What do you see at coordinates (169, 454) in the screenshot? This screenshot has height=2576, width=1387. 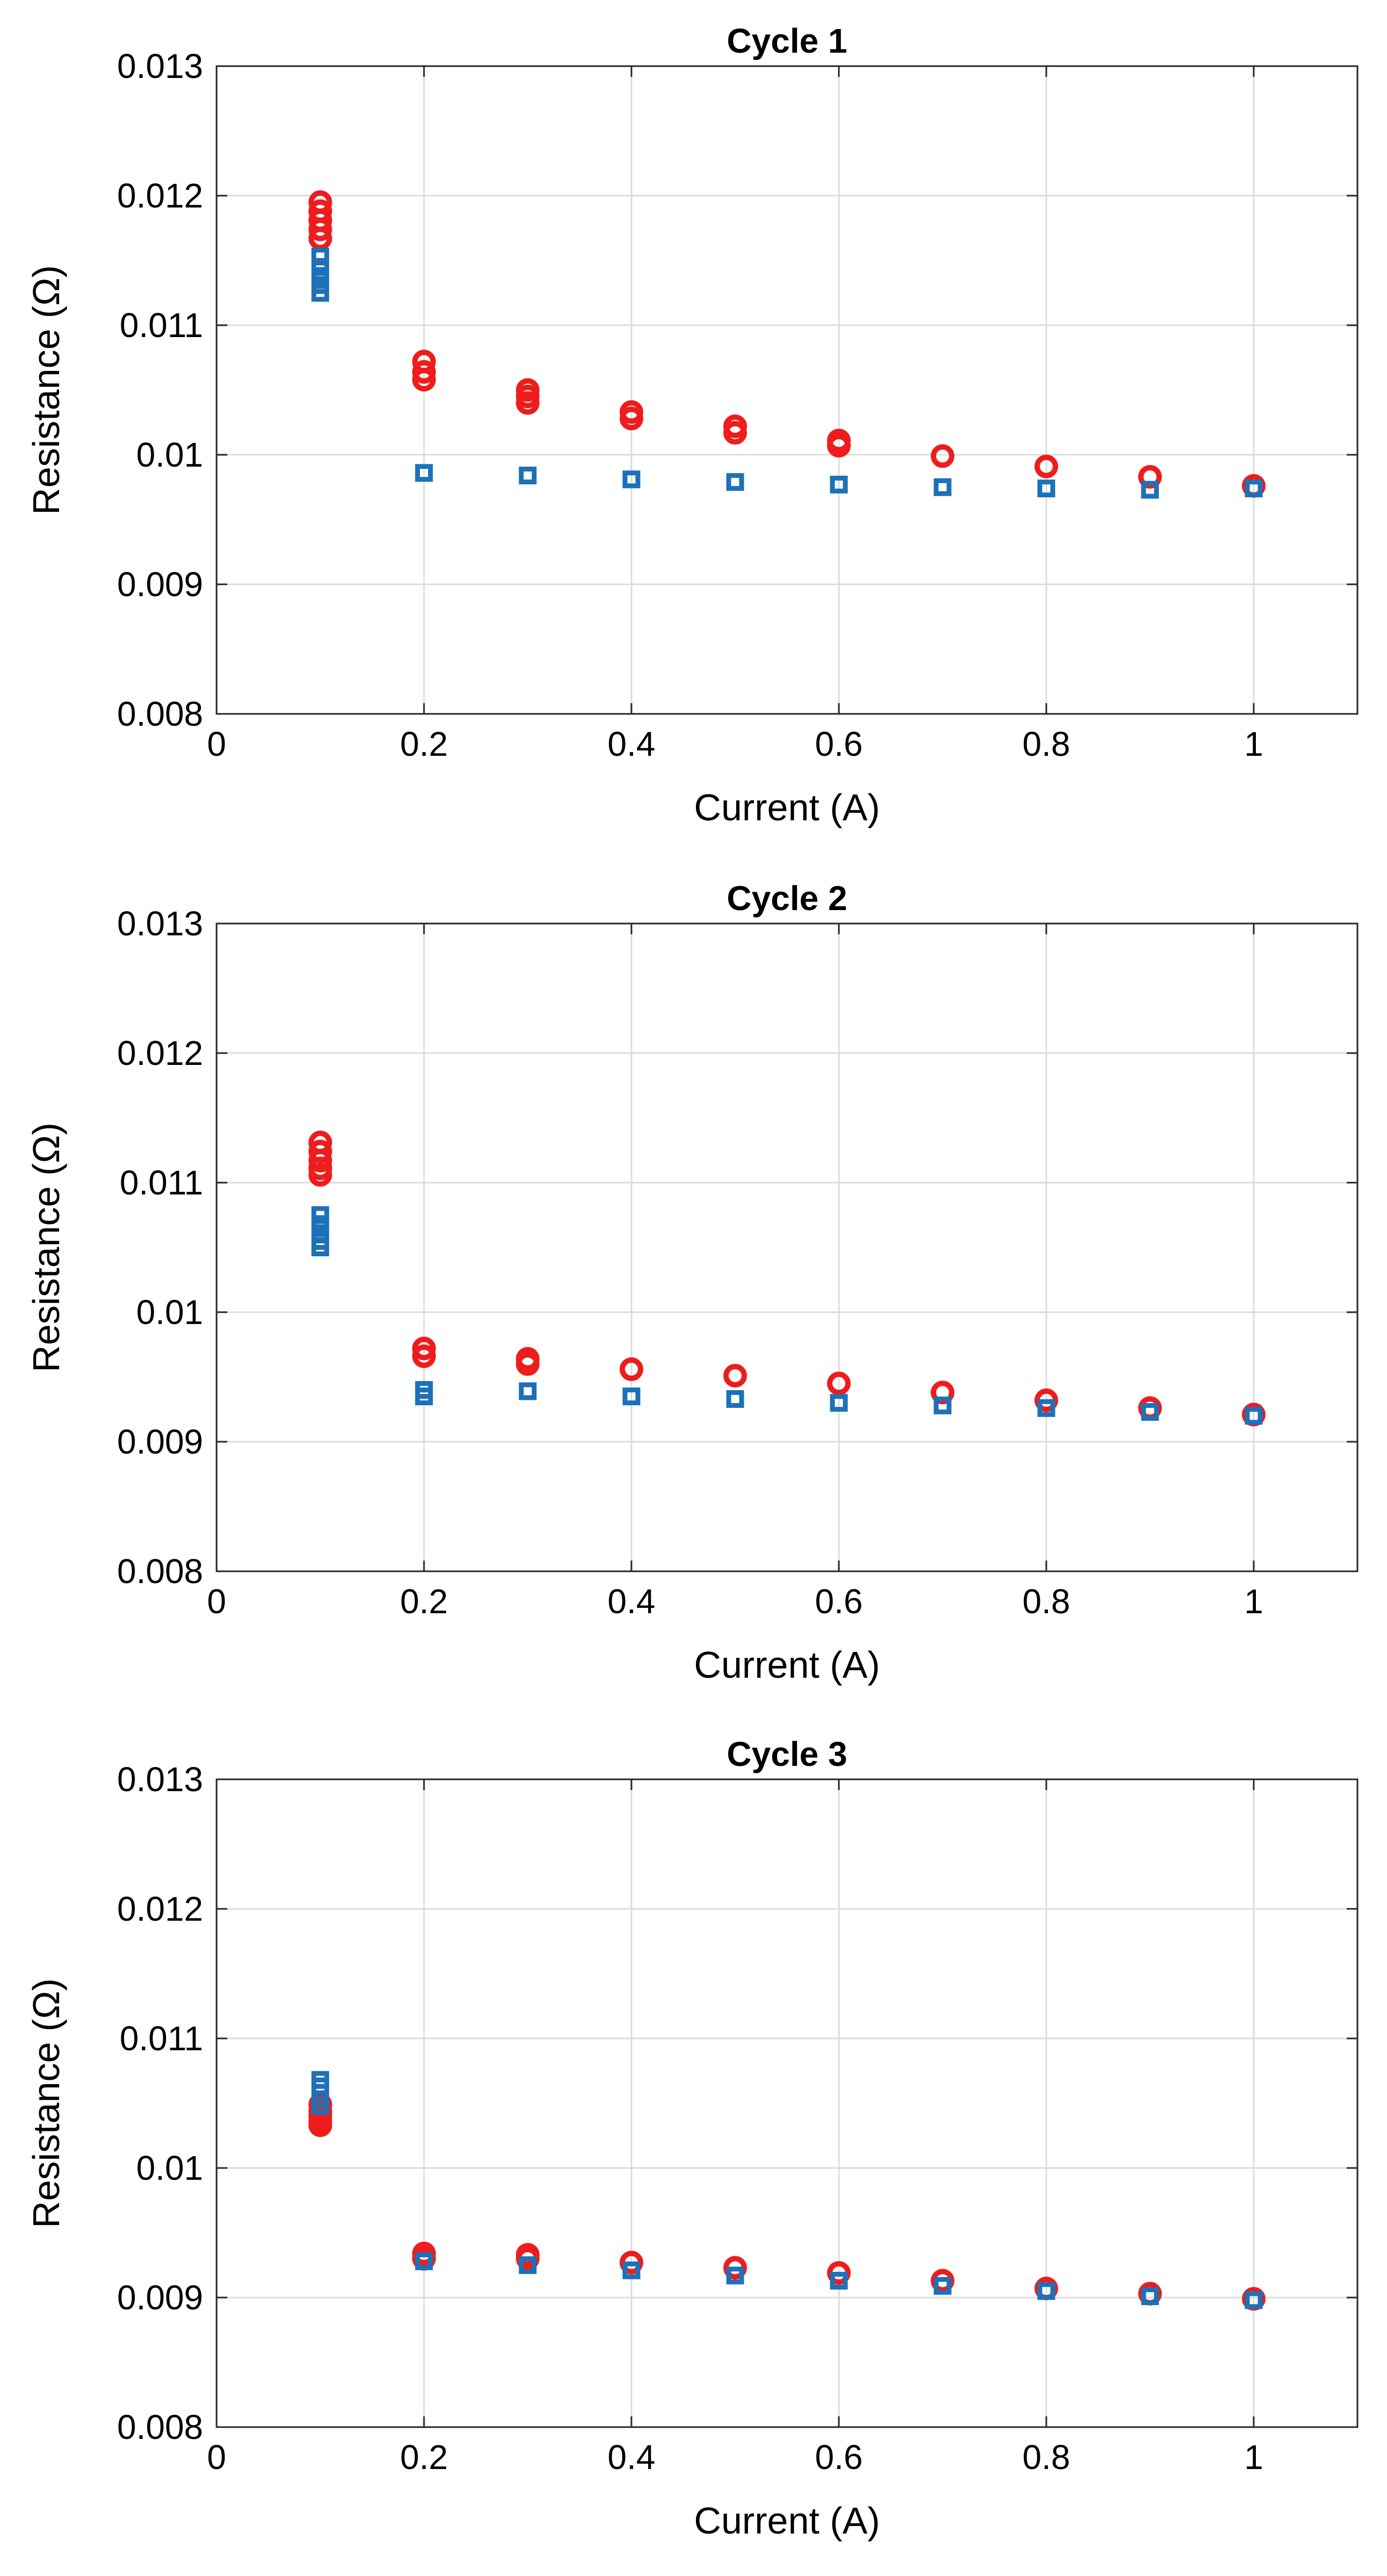 I see `y-tick-label: 0.01` at bounding box center [169, 454].